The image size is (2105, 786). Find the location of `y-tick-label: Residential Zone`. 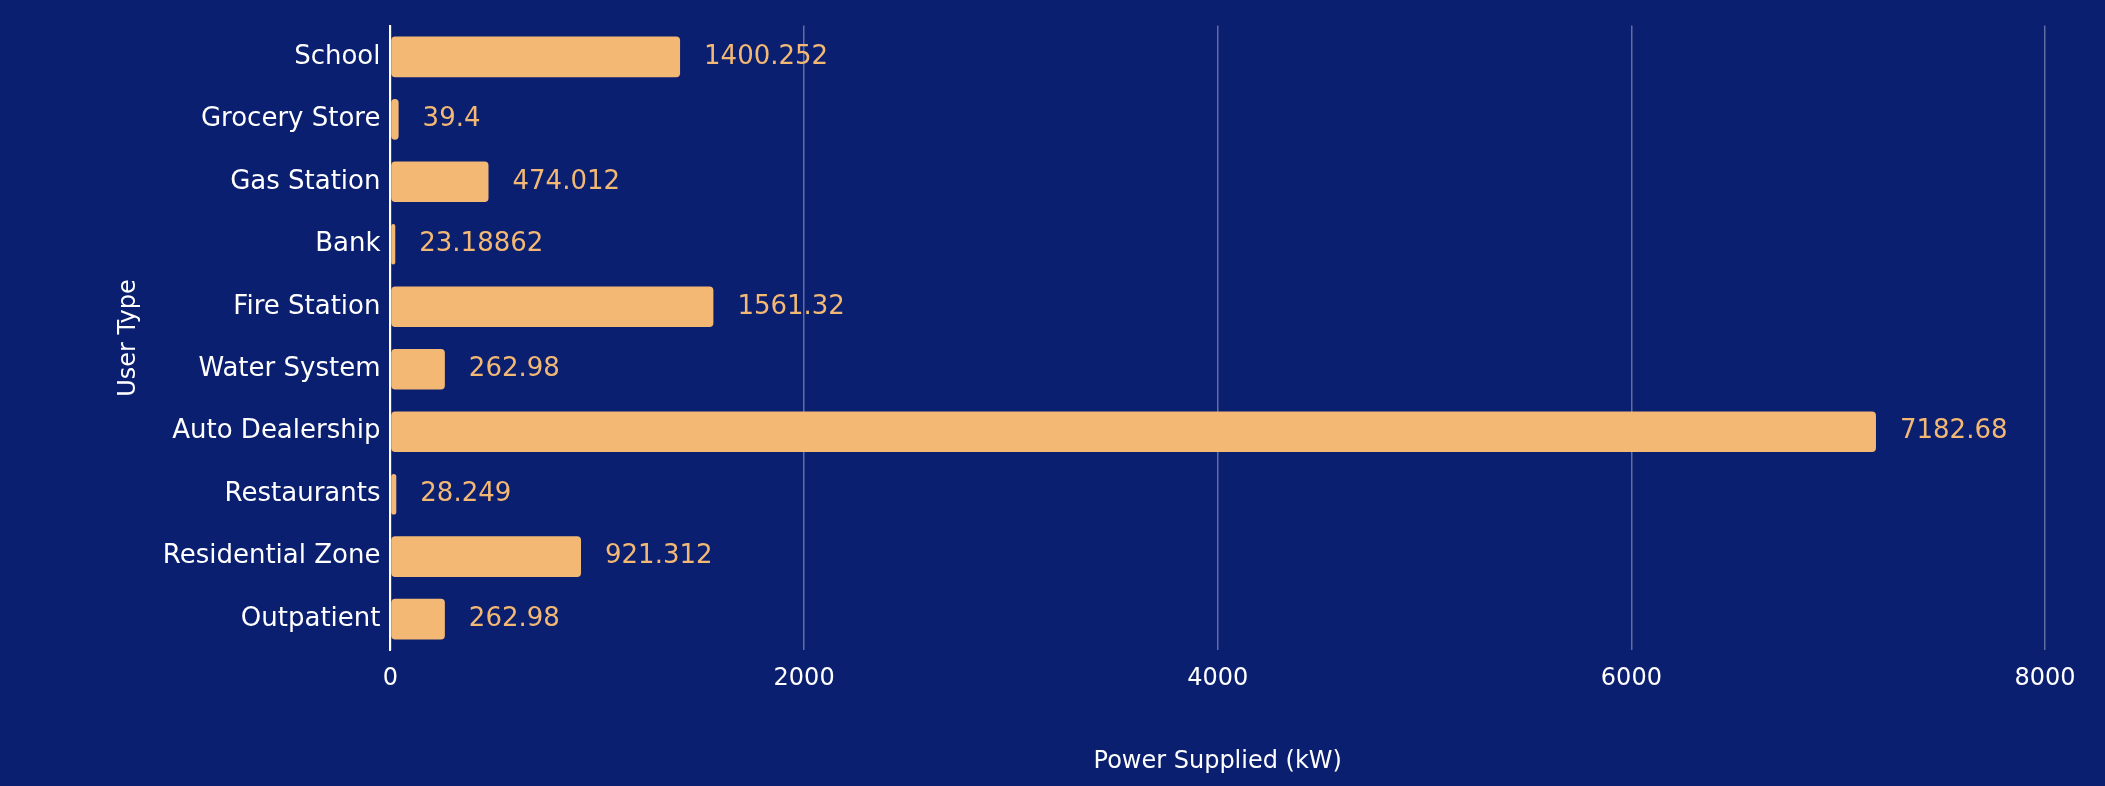

y-tick-label: Residential Zone is located at coordinates (271, 554).